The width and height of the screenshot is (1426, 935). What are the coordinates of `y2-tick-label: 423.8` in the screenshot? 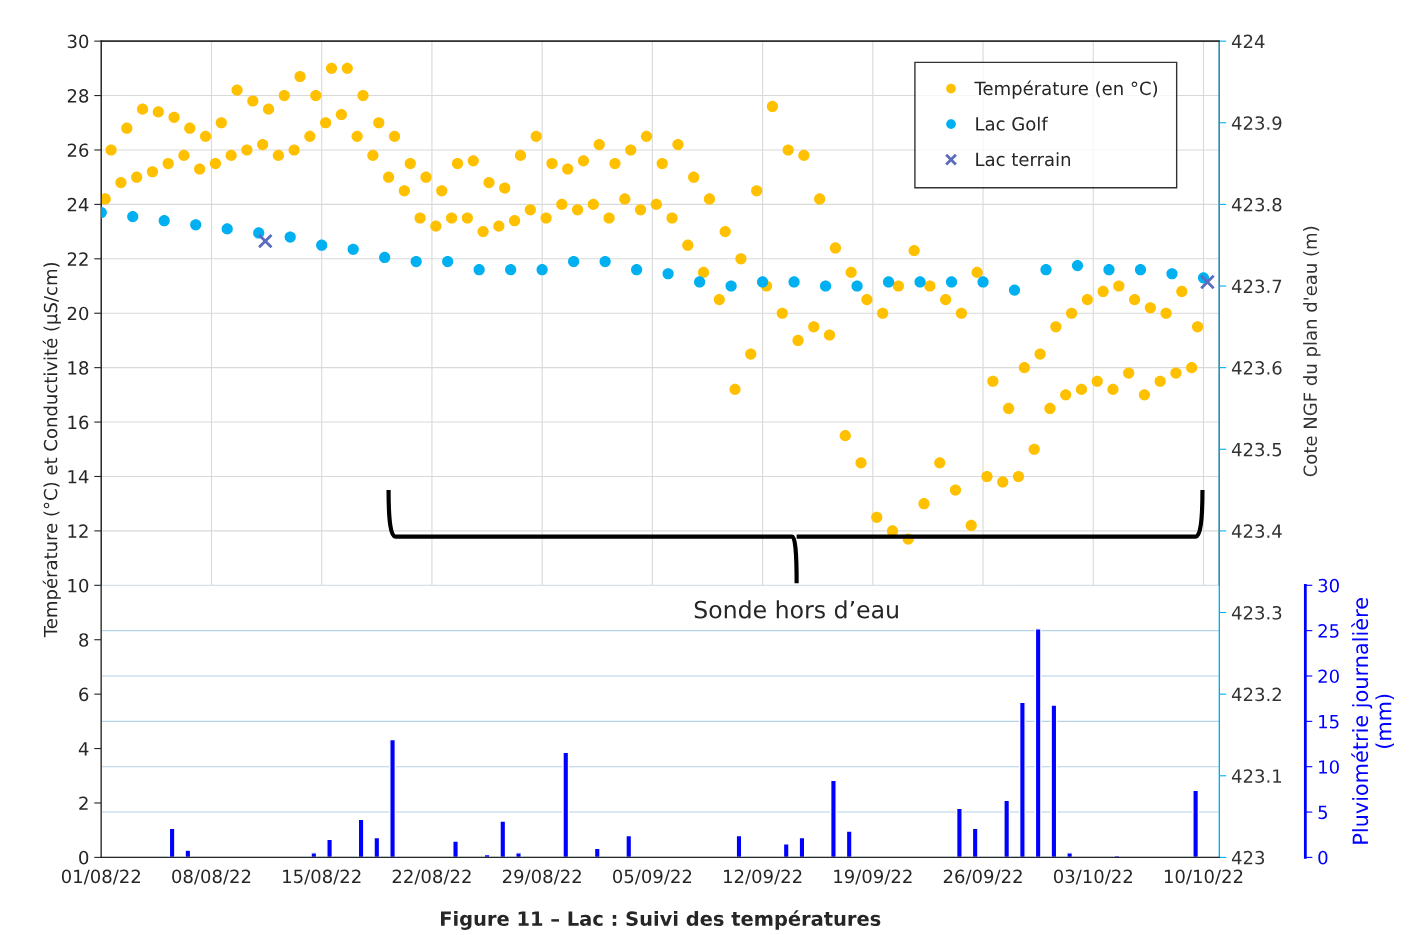 It's located at (1256, 204).